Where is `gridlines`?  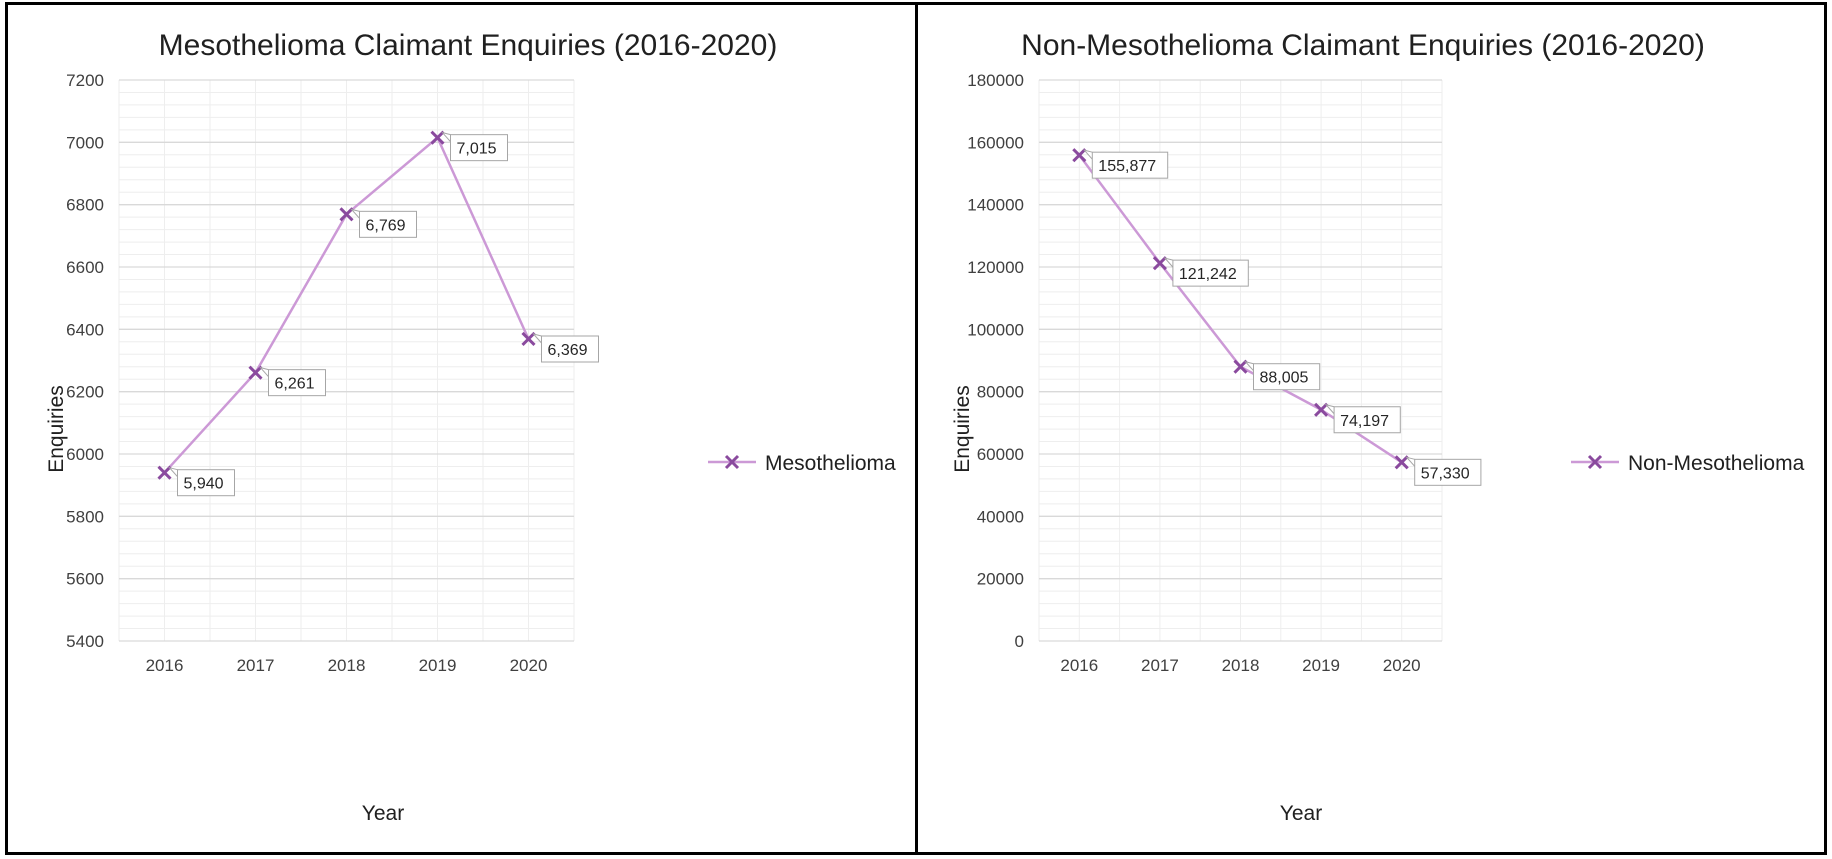 gridlines is located at coordinates (1240, 360).